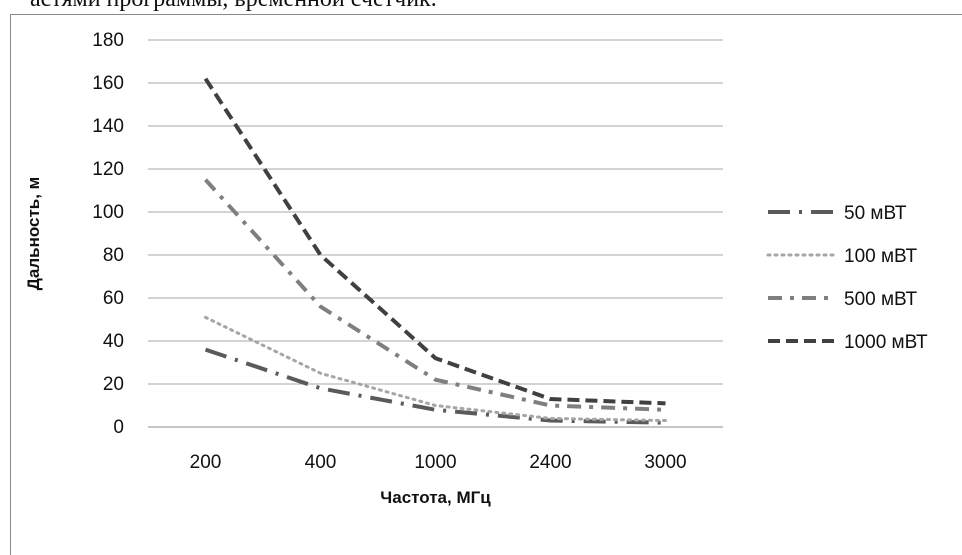  What do you see at coordinates (108, 126) in the screenshot?
I see `y-tick-label: 140` at bounding box center [108, 126].